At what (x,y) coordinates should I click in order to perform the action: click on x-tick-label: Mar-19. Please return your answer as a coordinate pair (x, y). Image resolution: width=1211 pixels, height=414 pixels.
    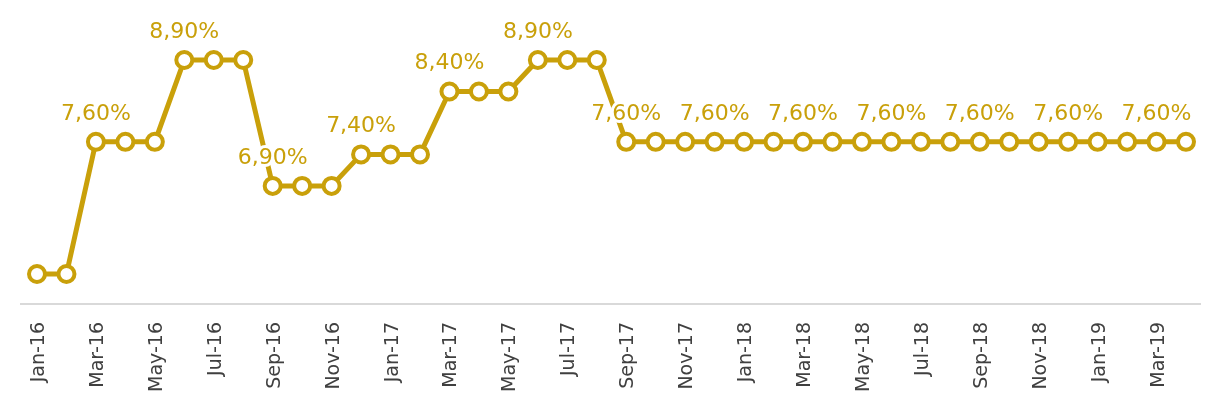
    Looking at the image, I should click on (1156, 355).